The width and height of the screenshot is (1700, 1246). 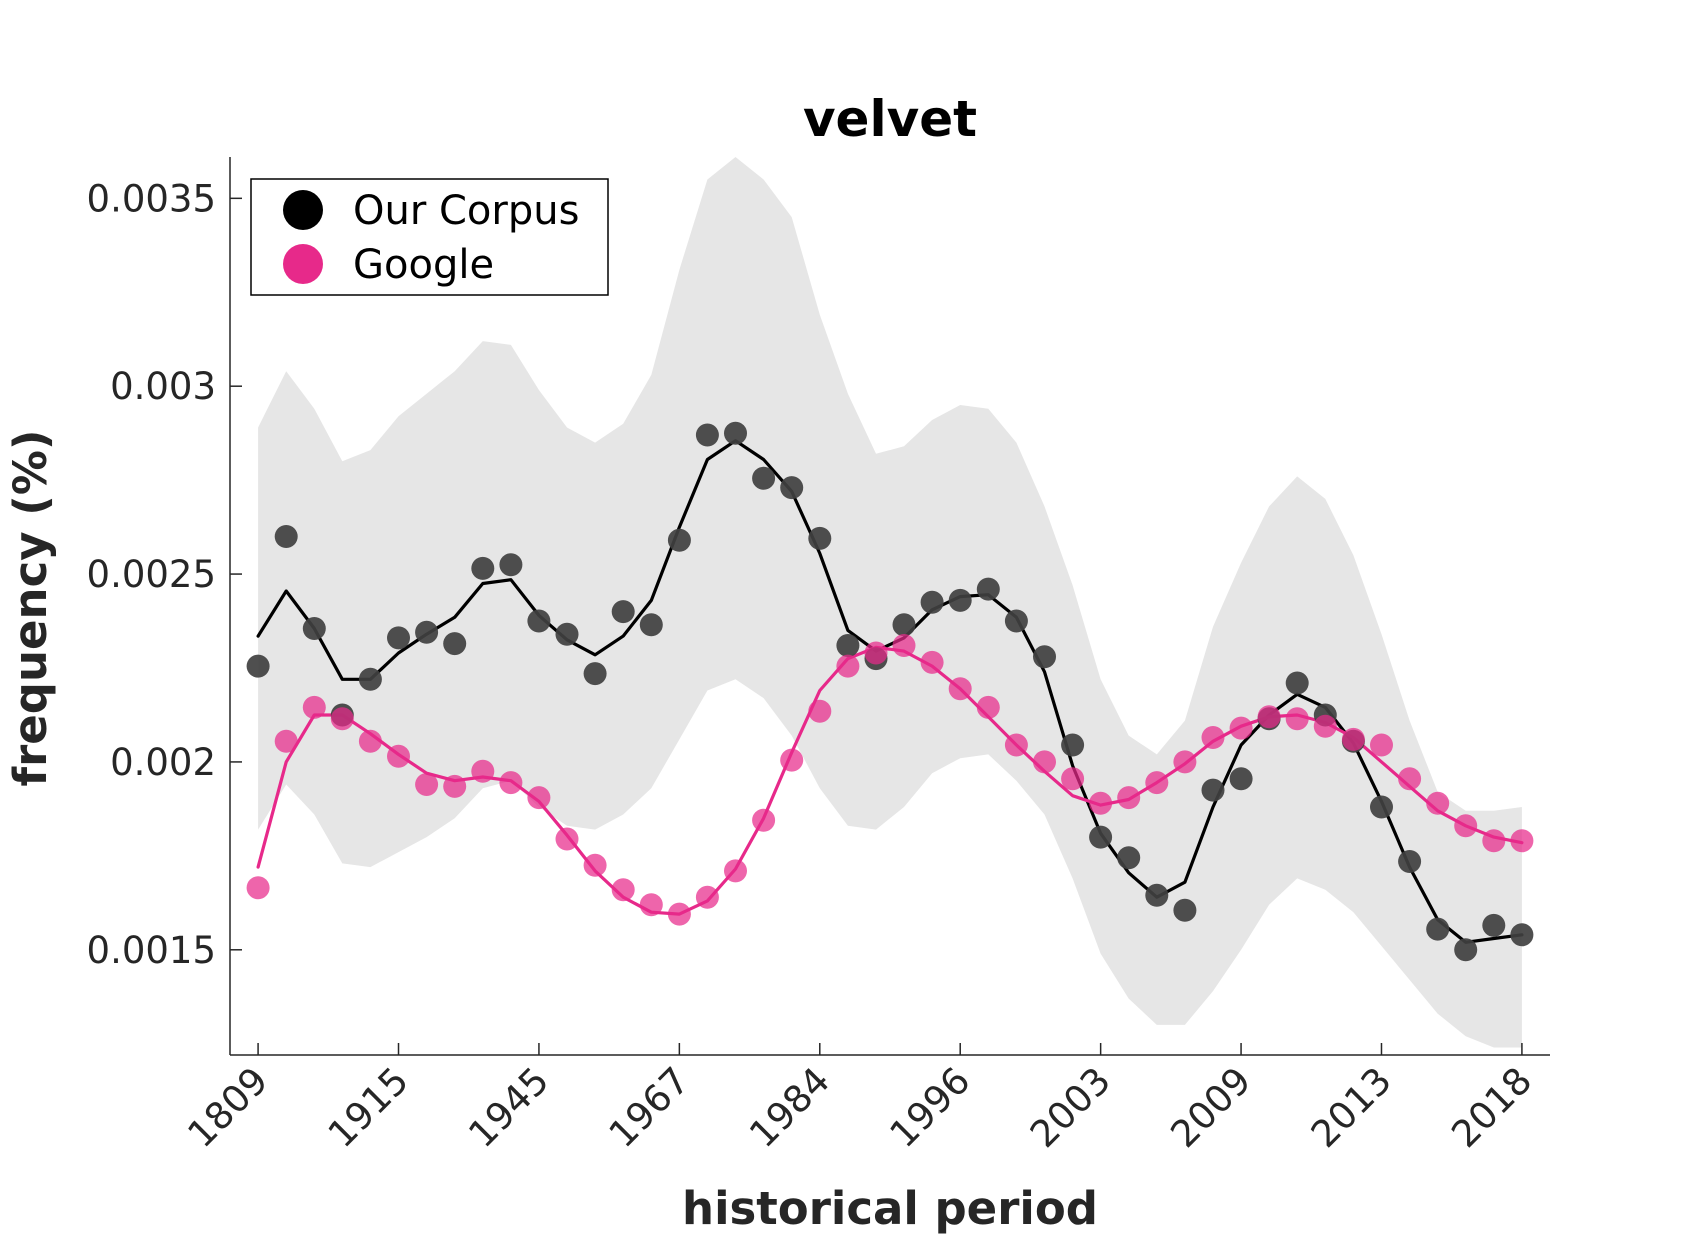 What do you see at coordinates (163, 762) in the screenshot?
I see `y-tick-label: 0.002` at bounding box center [163, 762].